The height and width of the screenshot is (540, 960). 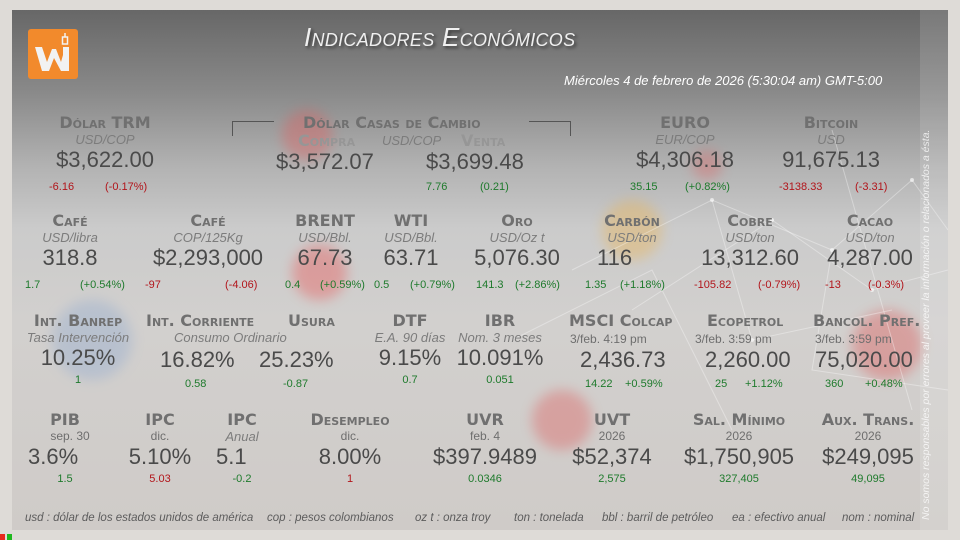 What do you see at coordinates (853, 339) in the screenshot?
I see `bancol-pref-date: 3/feb. 3:59 pm` at bounding box center [853, 339].